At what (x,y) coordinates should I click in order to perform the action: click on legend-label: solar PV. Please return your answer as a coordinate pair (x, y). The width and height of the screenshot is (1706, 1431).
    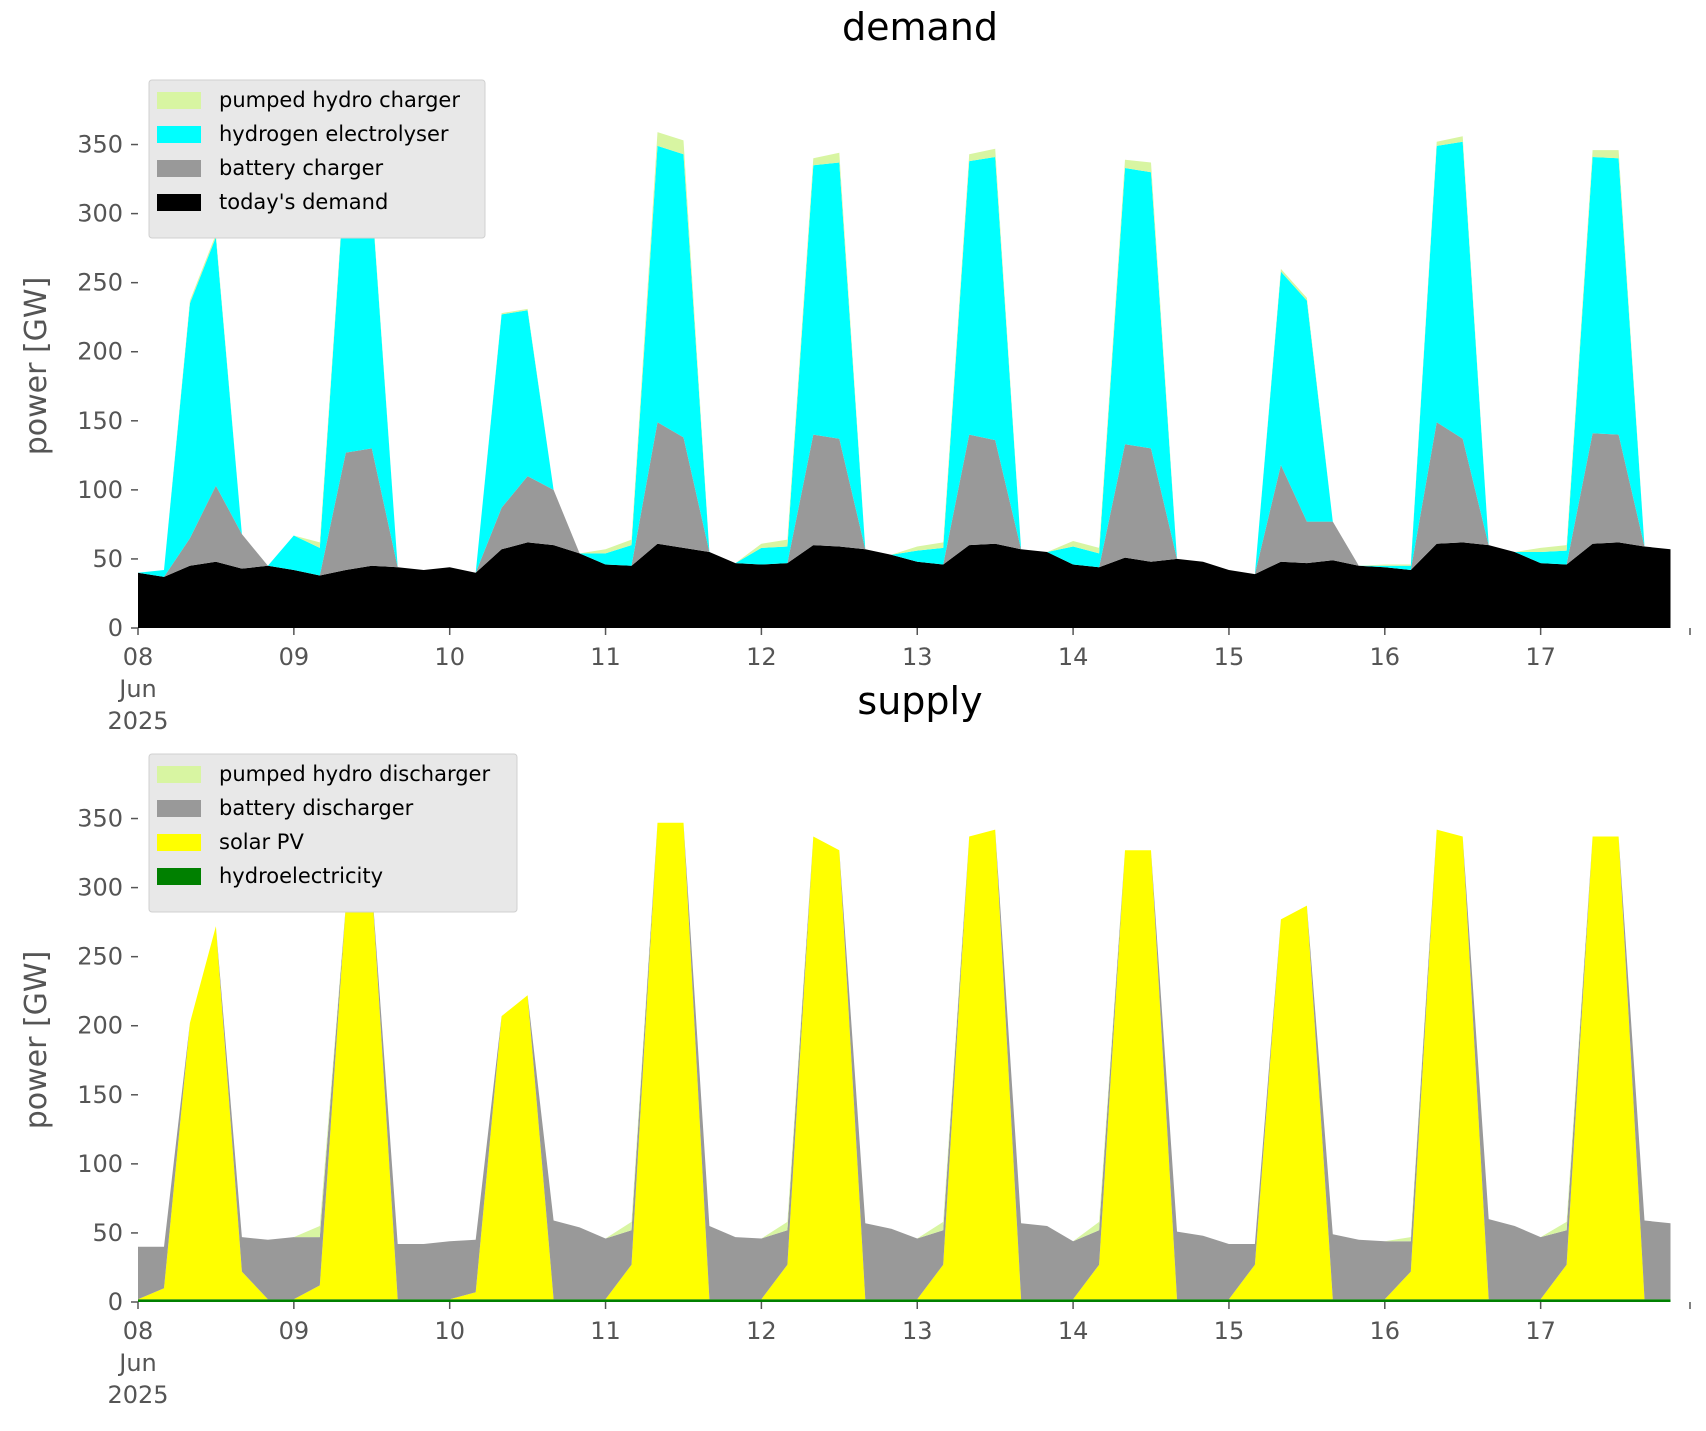
    Looking at the image, I should click on (261, 842).